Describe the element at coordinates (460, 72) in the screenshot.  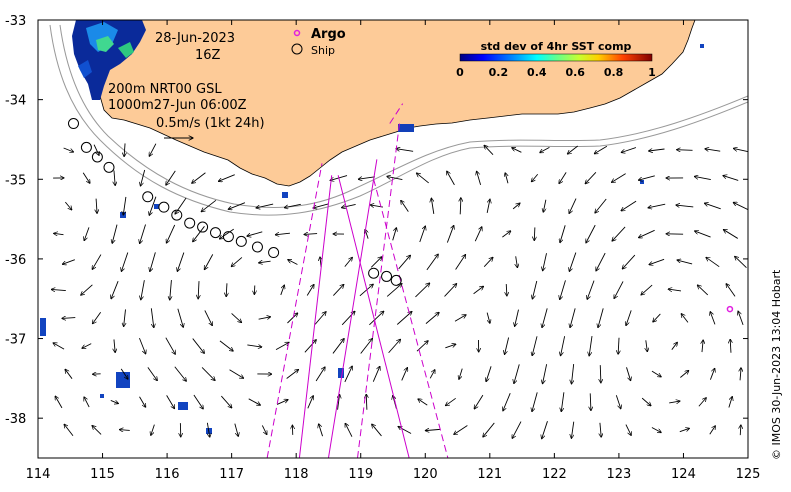
I see `colorbar-tick-label: 0` at that location.